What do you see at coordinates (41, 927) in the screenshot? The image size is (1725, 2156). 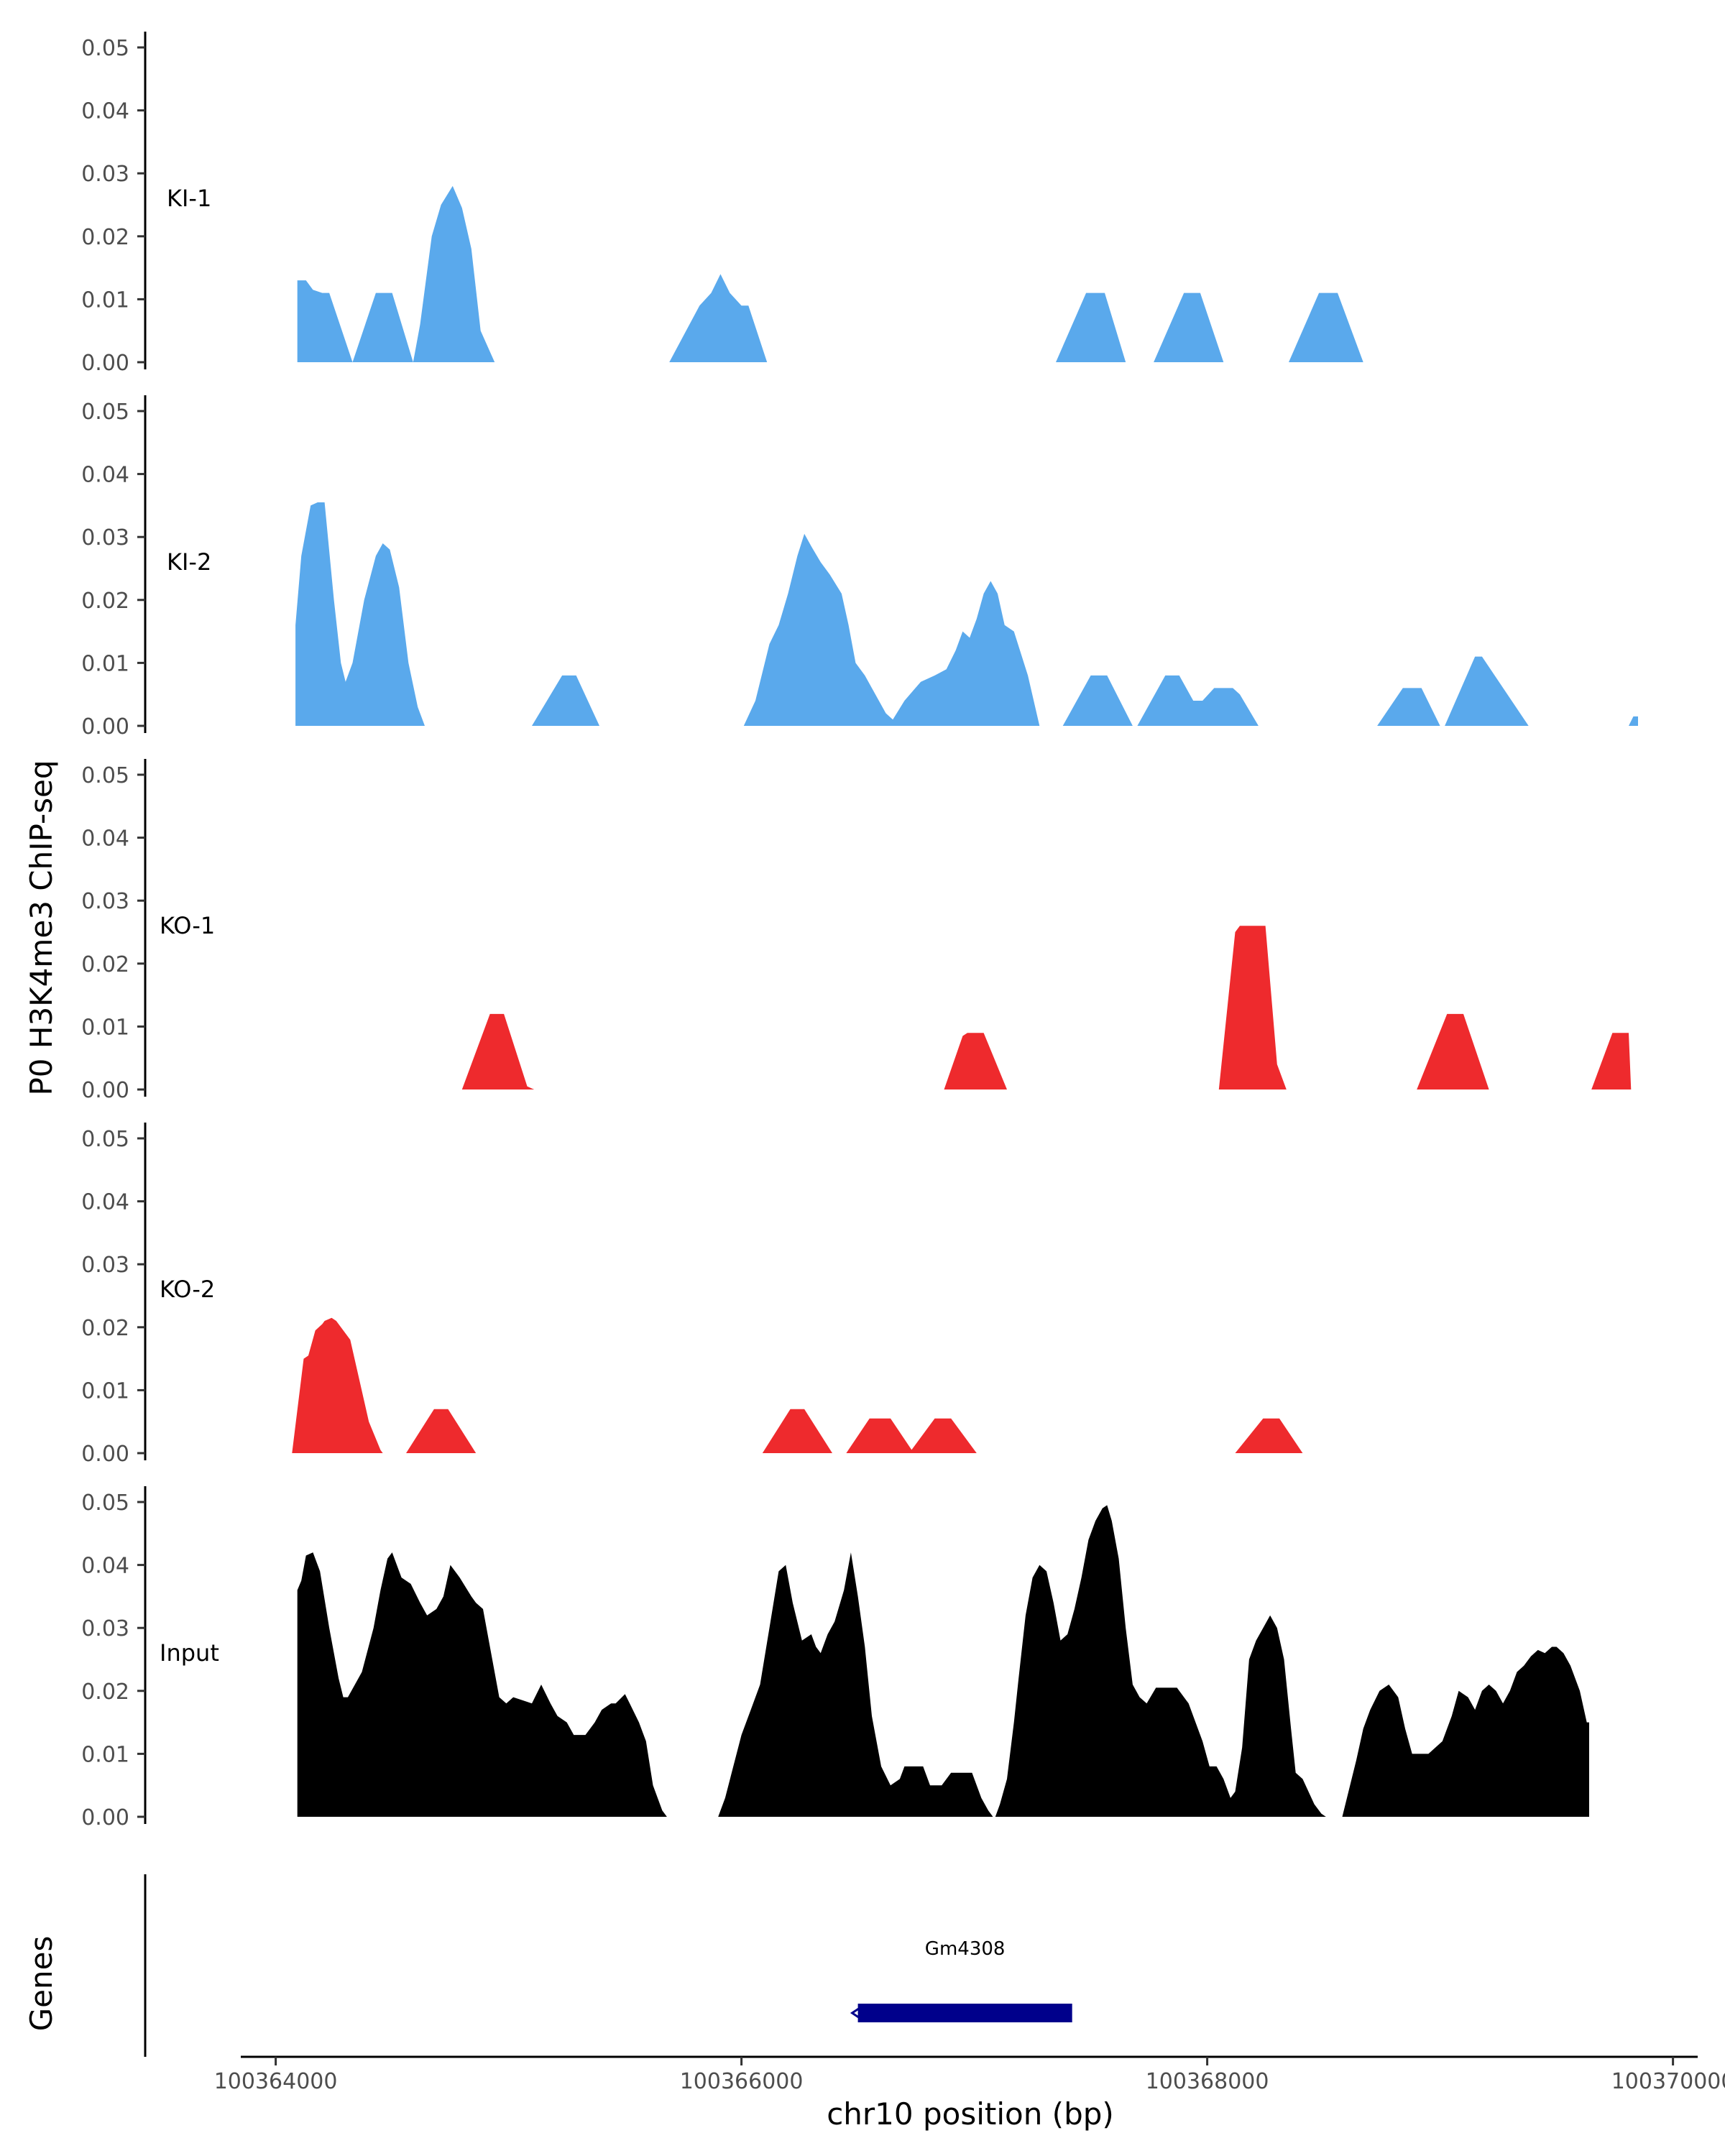 I see `y-axis-title: P0 H3K4me3 ChIP-seq` at bounding box center [41, 927].